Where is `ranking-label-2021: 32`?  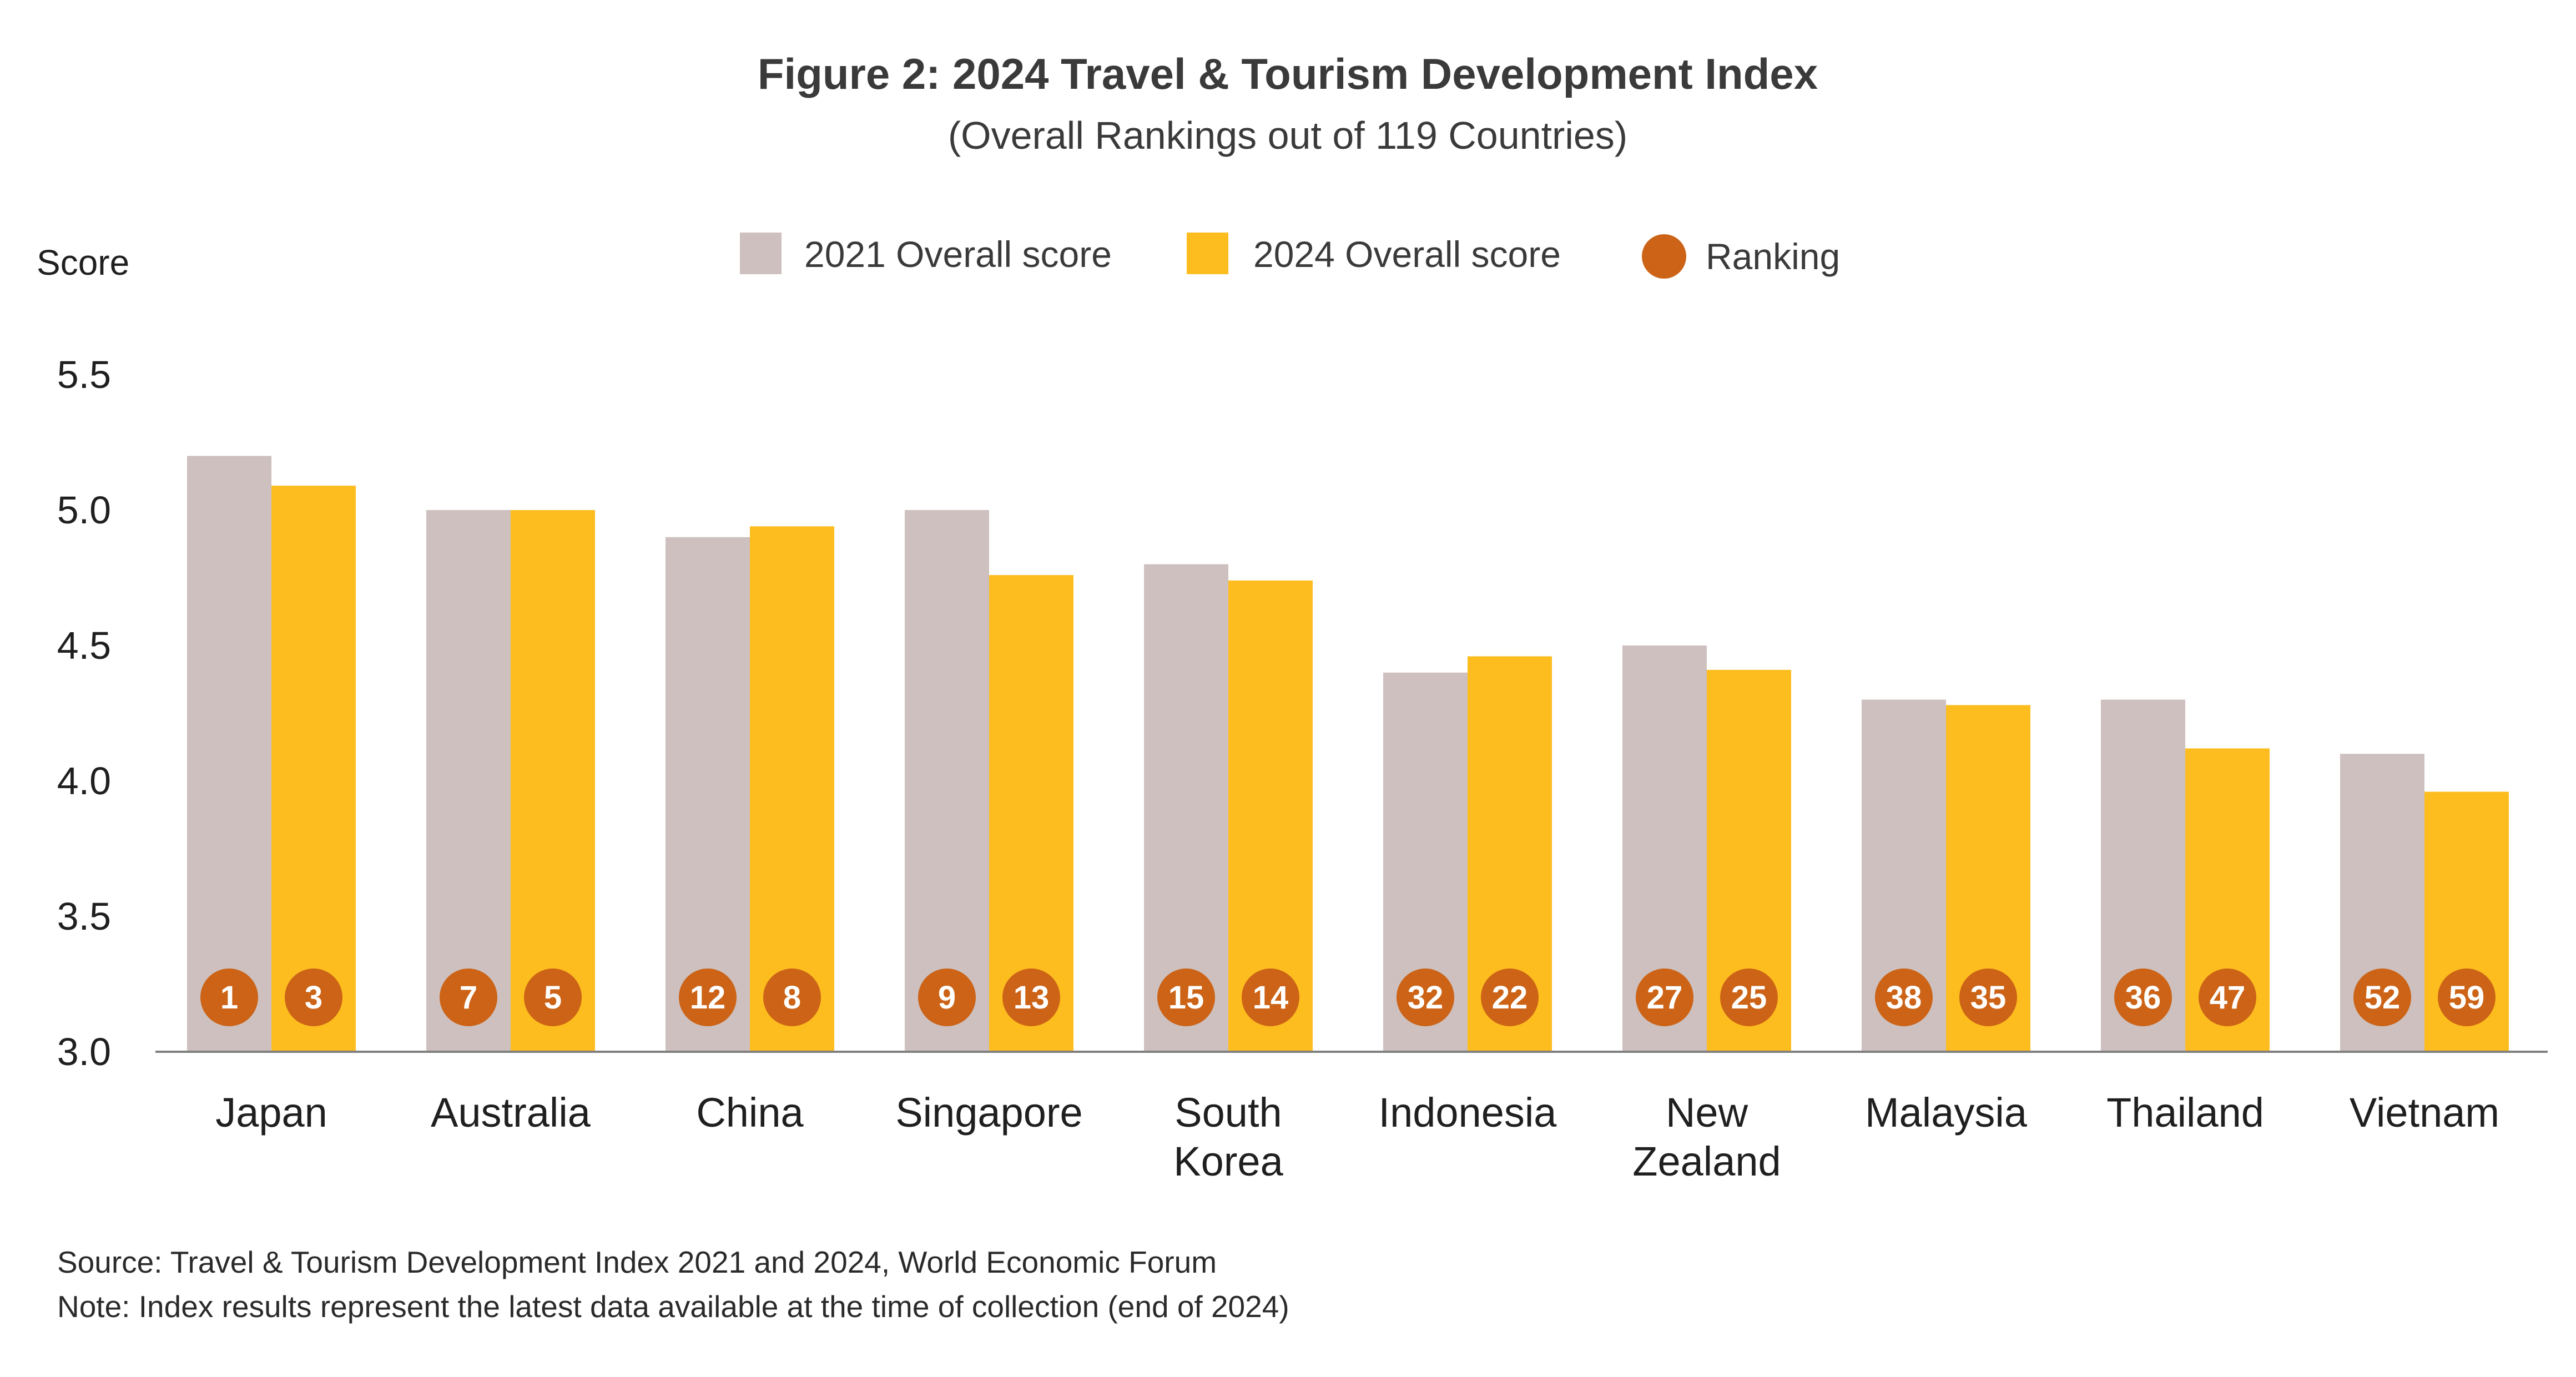 ranking-label-2021: 32 is located at coordinates (1426, 998).